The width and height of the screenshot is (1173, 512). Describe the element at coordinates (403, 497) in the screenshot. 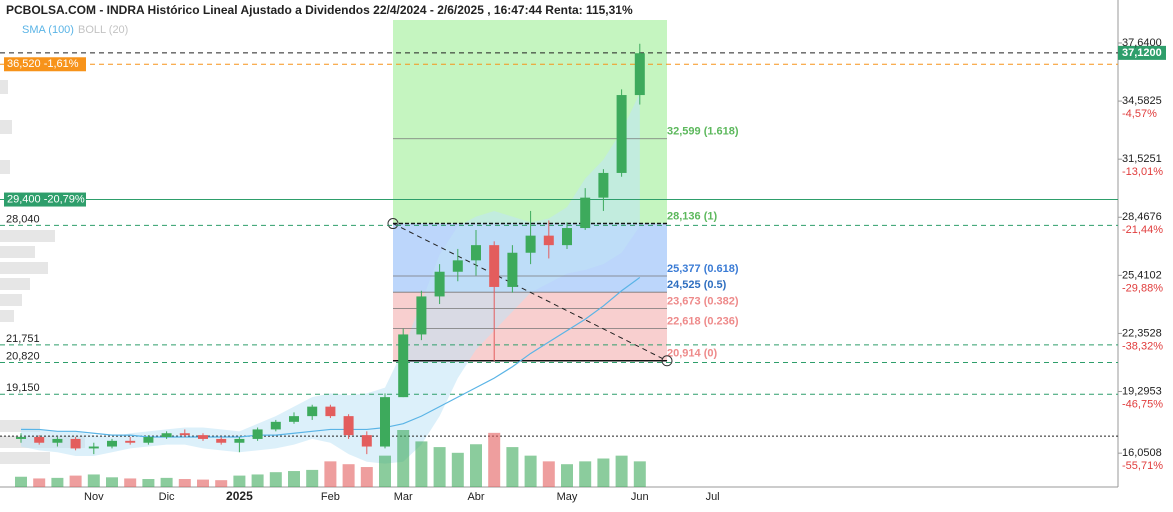

I see `x-tick-label: Mar` at that location.